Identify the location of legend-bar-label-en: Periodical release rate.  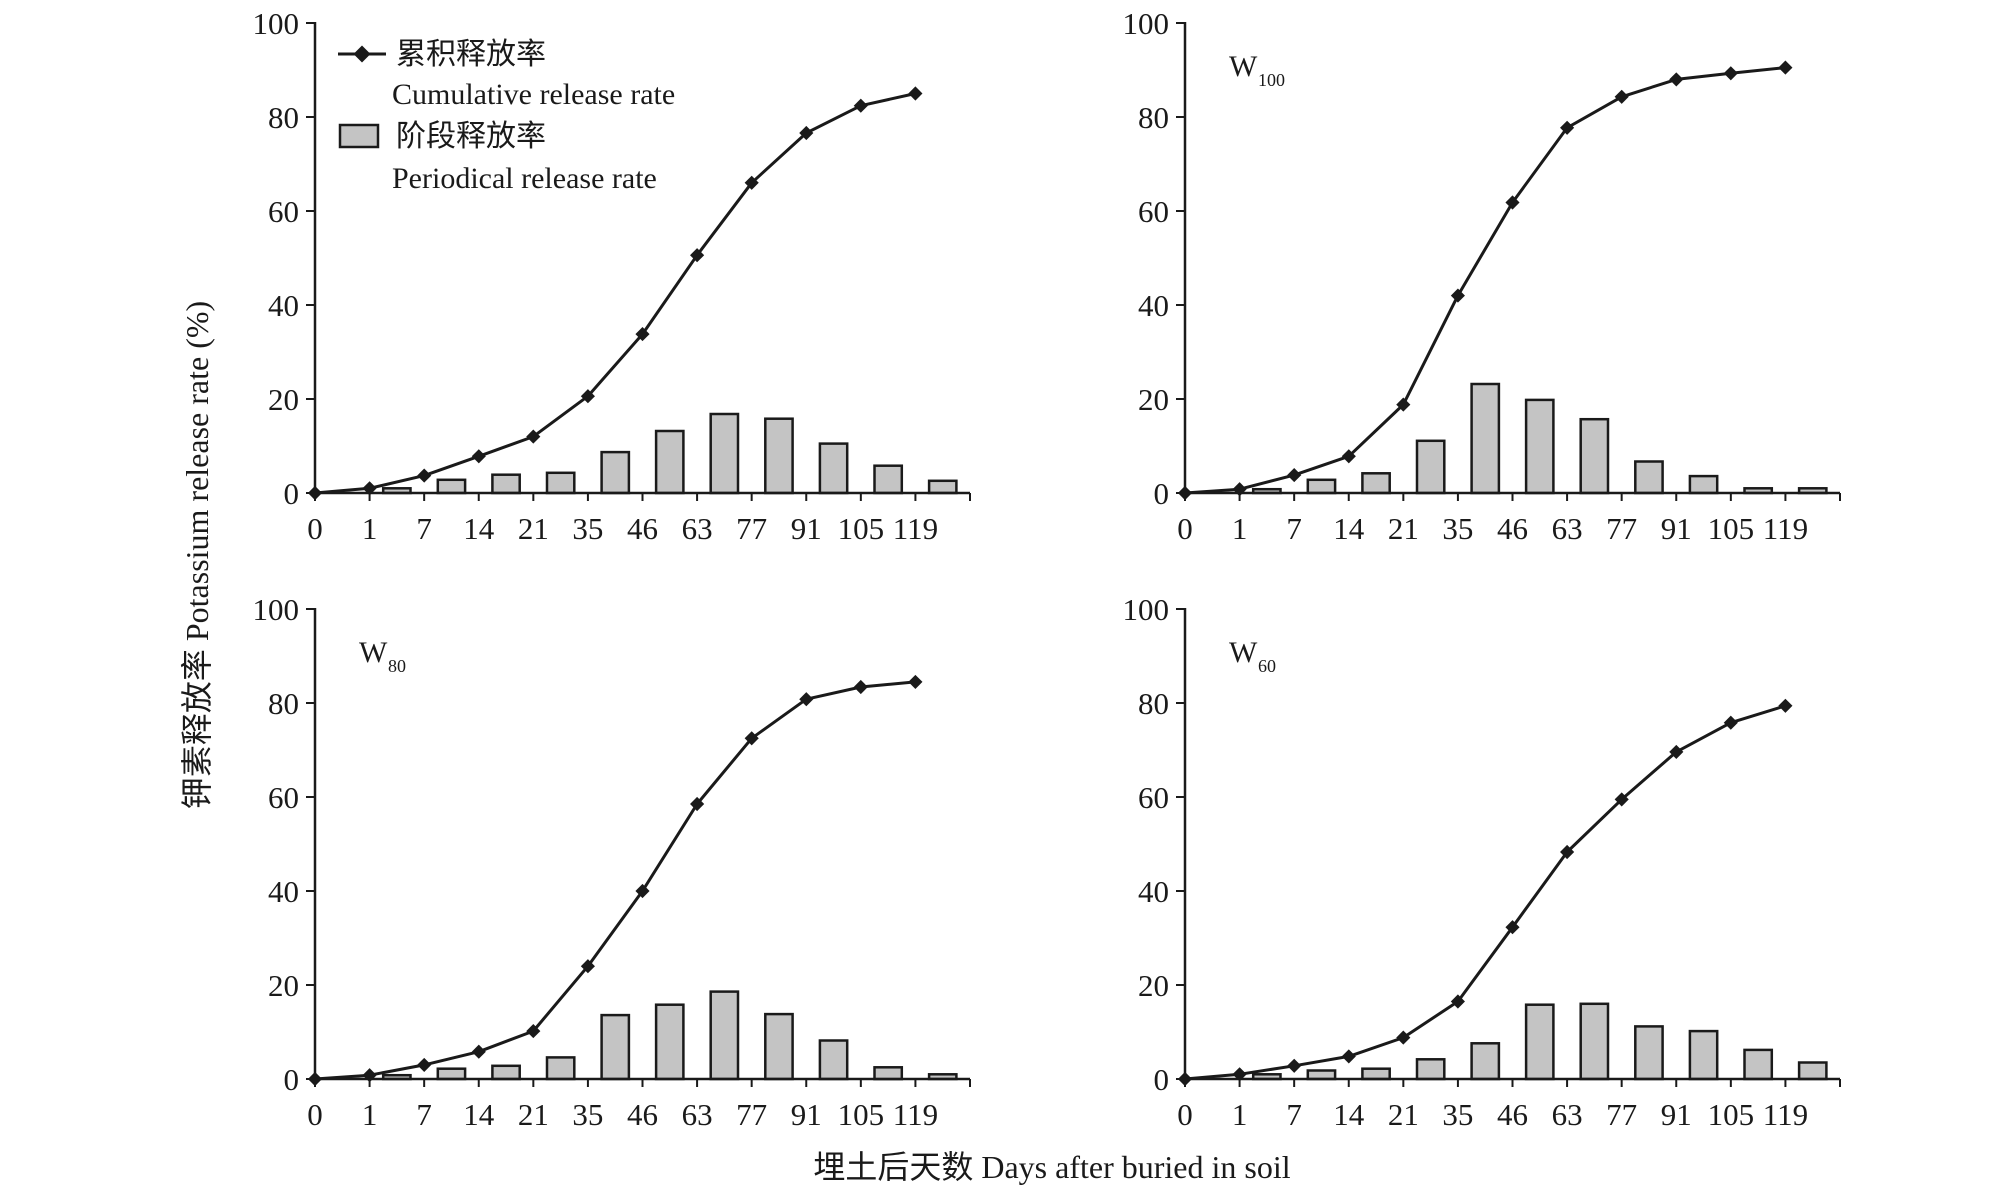
(524, 178).